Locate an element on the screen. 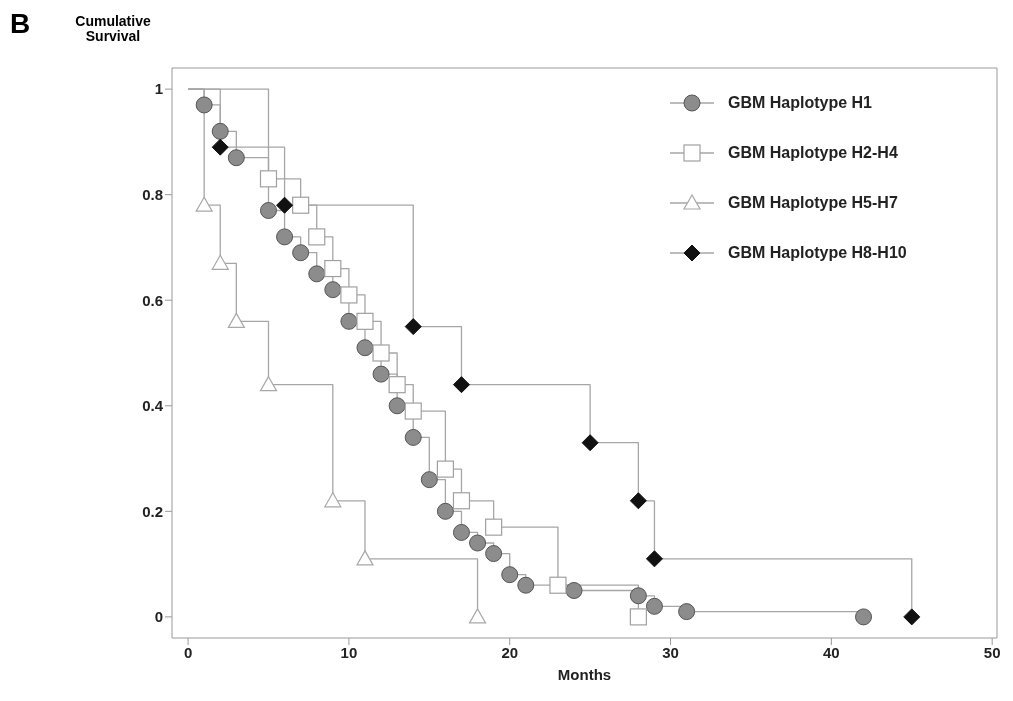  x-axis-title: Months is located at coordinates (584, 674).